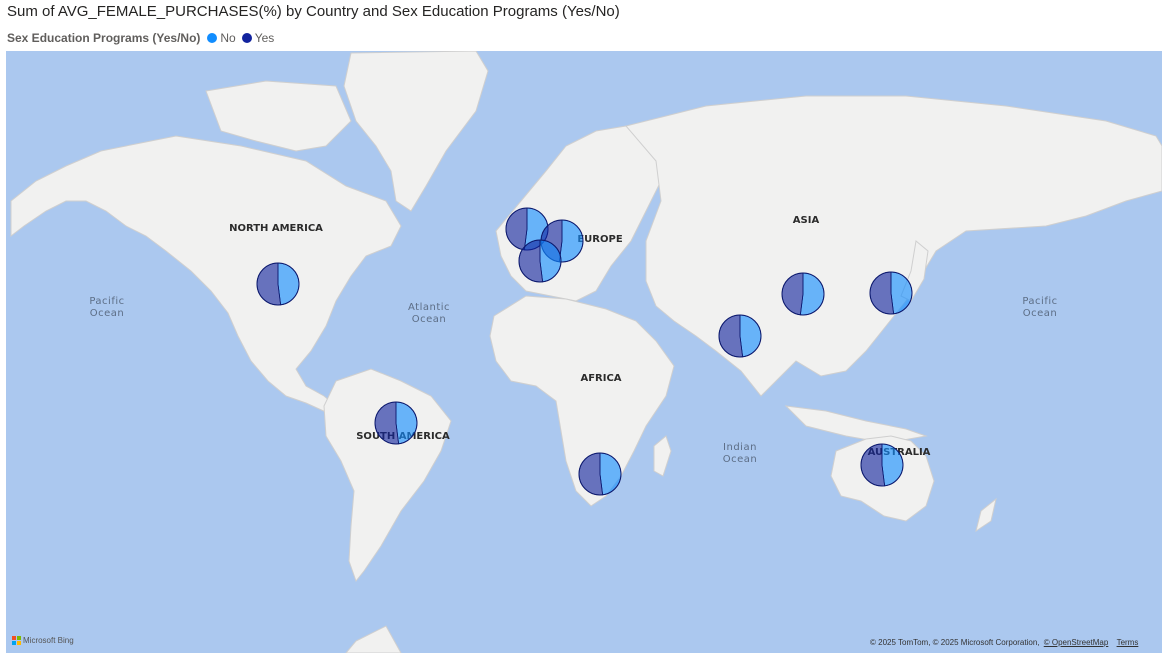  I want to click on legend-yes-label: Yes, so click(264, 38).